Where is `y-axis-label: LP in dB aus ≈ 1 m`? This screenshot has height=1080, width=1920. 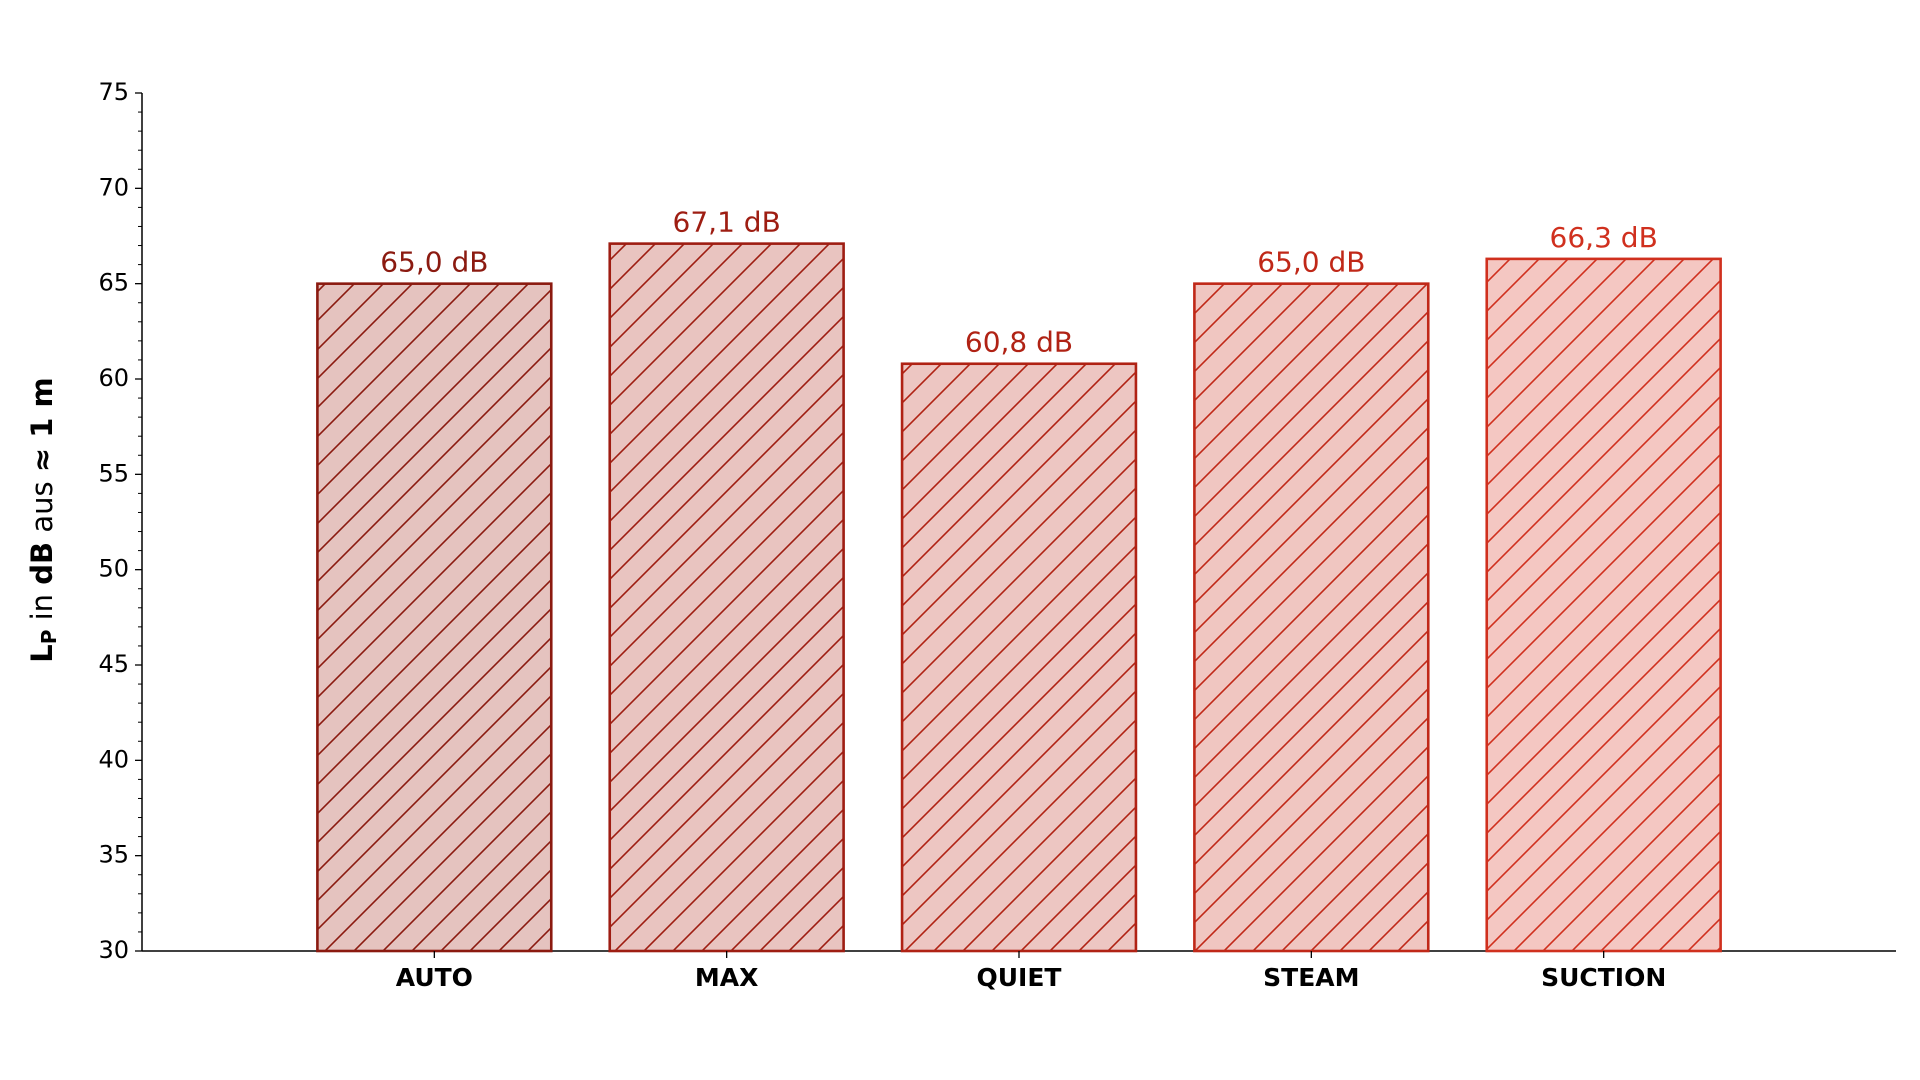 y-axis-label: LP in dB aus ≈ 1 m is located at coordinates (43, 520).